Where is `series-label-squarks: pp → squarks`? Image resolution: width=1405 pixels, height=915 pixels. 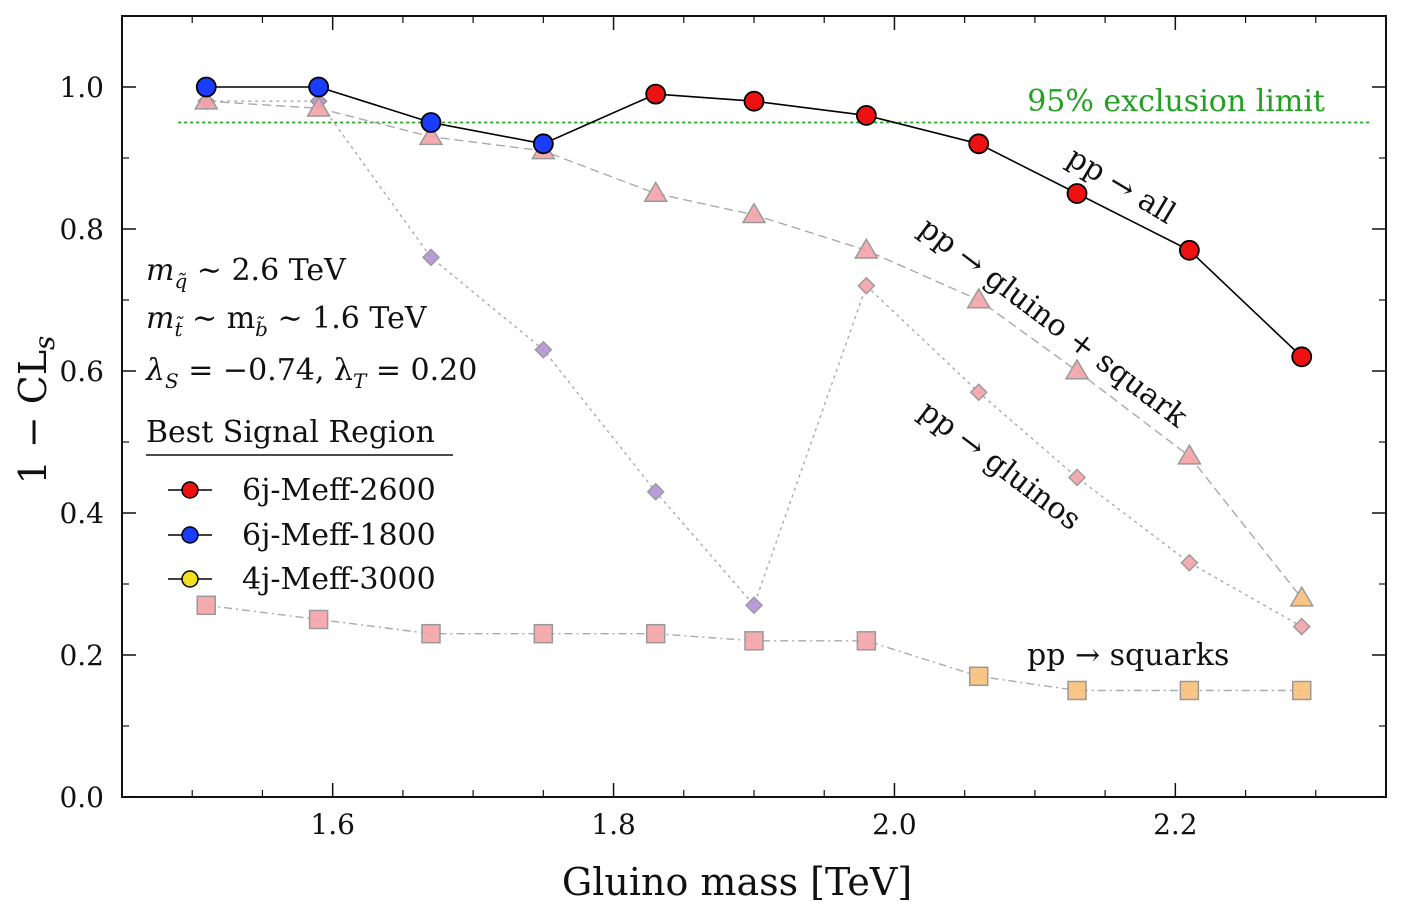 series-label-squarks: pp → squarks is located at coordinates (1128, 655).